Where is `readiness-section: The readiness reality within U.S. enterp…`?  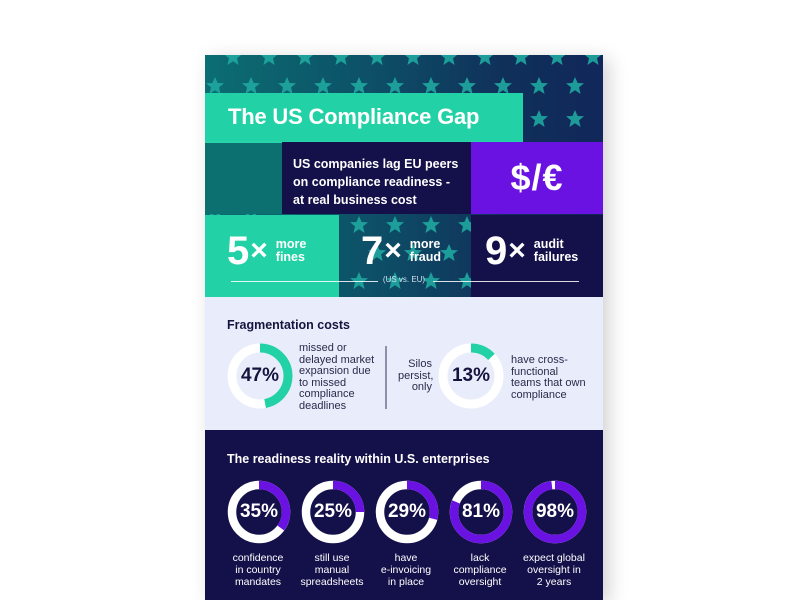
readiness-section: The readiness reality within U.S. enterp… is located at coordinates (404, 515).